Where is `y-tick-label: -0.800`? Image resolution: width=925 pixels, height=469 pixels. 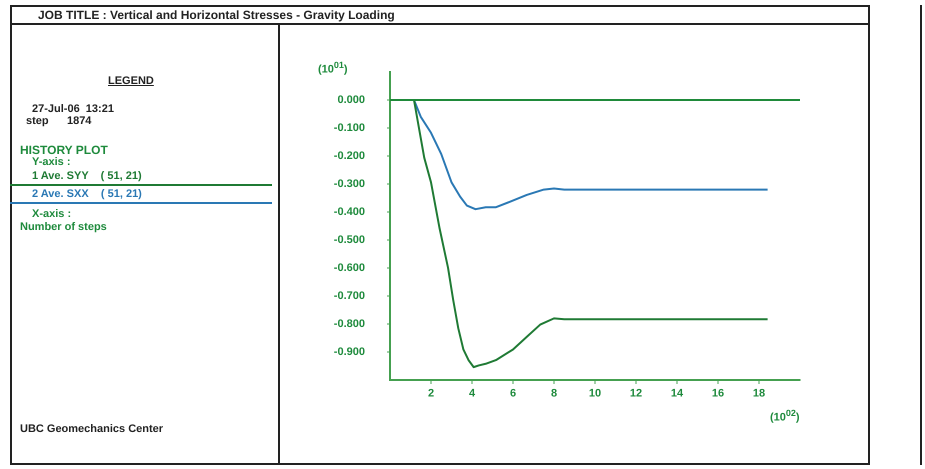
y-tick-label: -0.800 is located at coordinates (349, 324).